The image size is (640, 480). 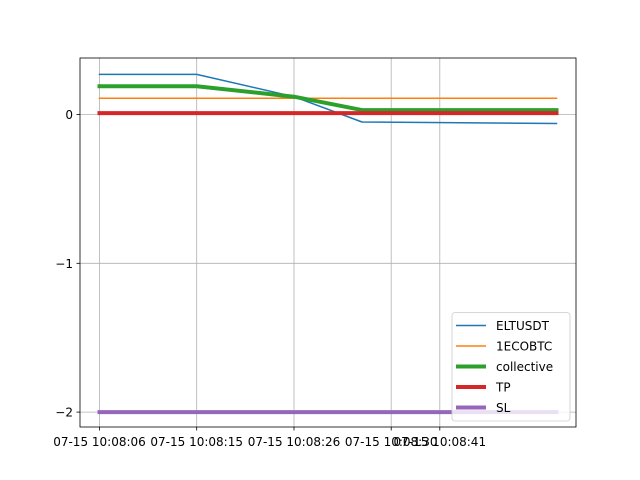 I want to click on legend-box, so click(x=511, y=367).